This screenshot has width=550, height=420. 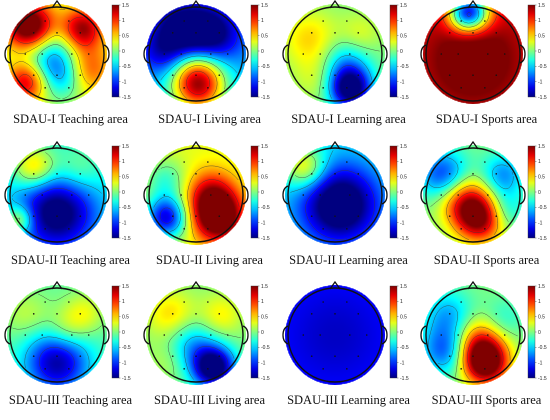 What do you see at coordinates (254, 51) in the screenshot?
I see `colorbar` at bounding box center [254, 51].